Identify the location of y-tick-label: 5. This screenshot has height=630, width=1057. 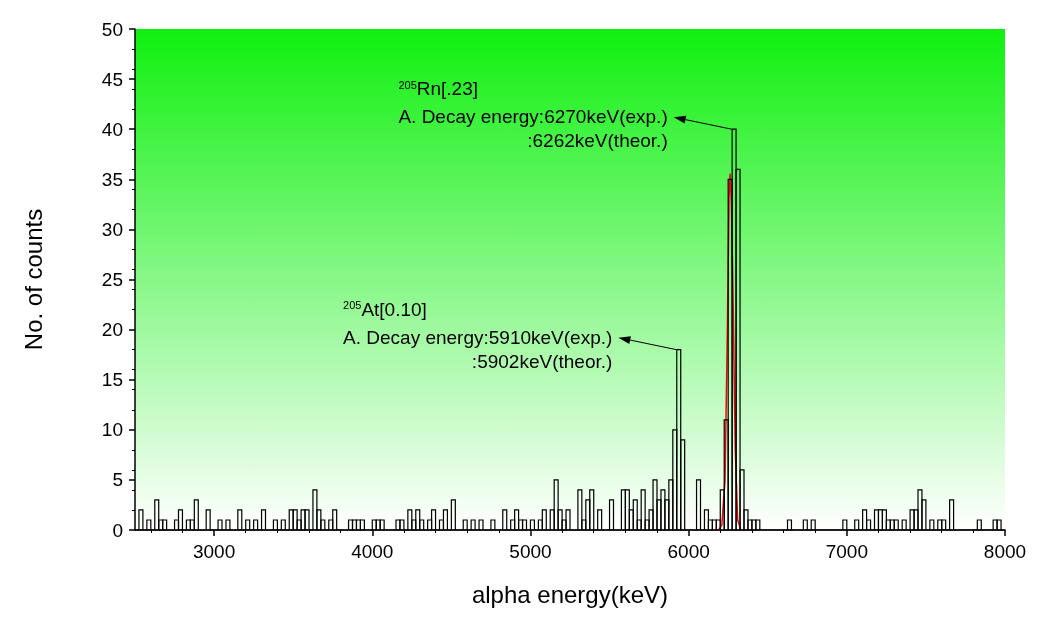
(117, 480).